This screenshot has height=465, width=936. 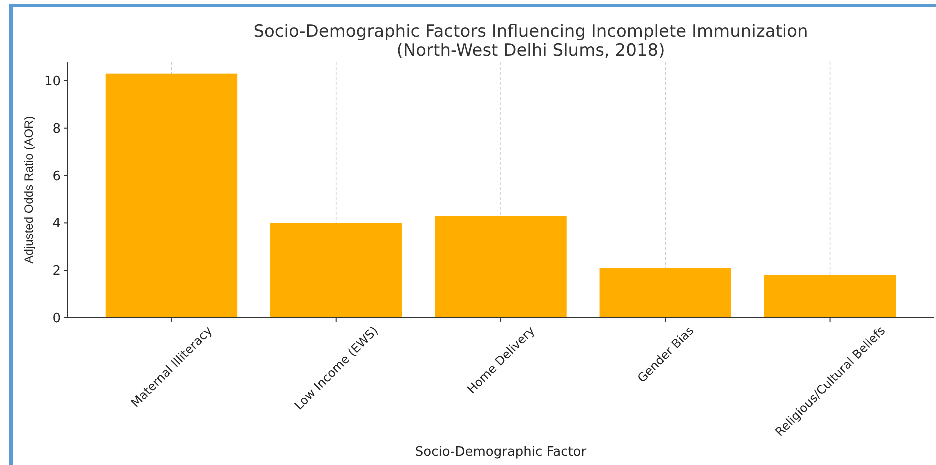 What do you see at coordinates (56, 176) in the screenshot?
I see `y-tick-label: 6` at bounding box center [56, 176].